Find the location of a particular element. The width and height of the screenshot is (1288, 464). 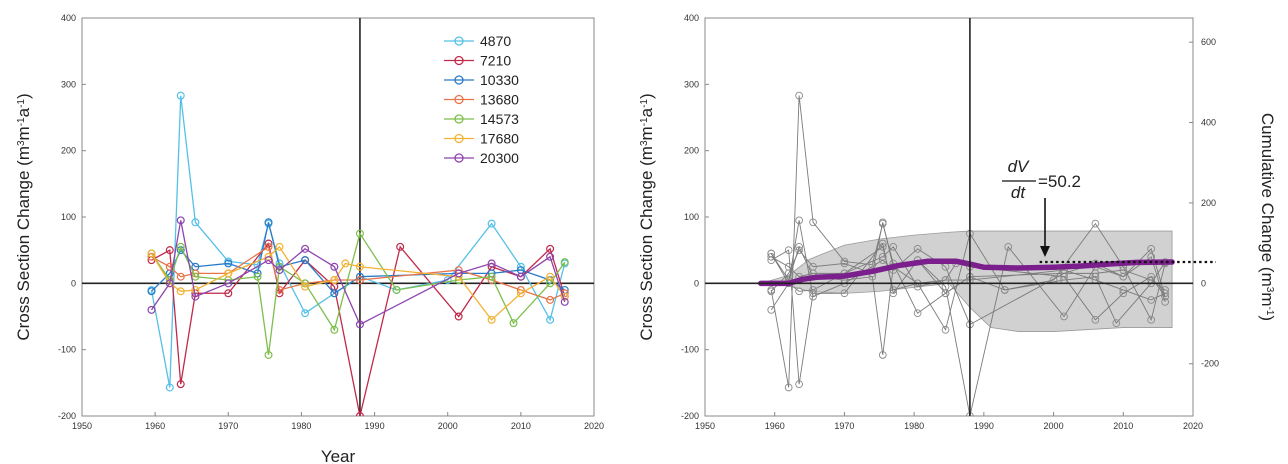

legend-label: 4870 is located at coordinates (495, 41).